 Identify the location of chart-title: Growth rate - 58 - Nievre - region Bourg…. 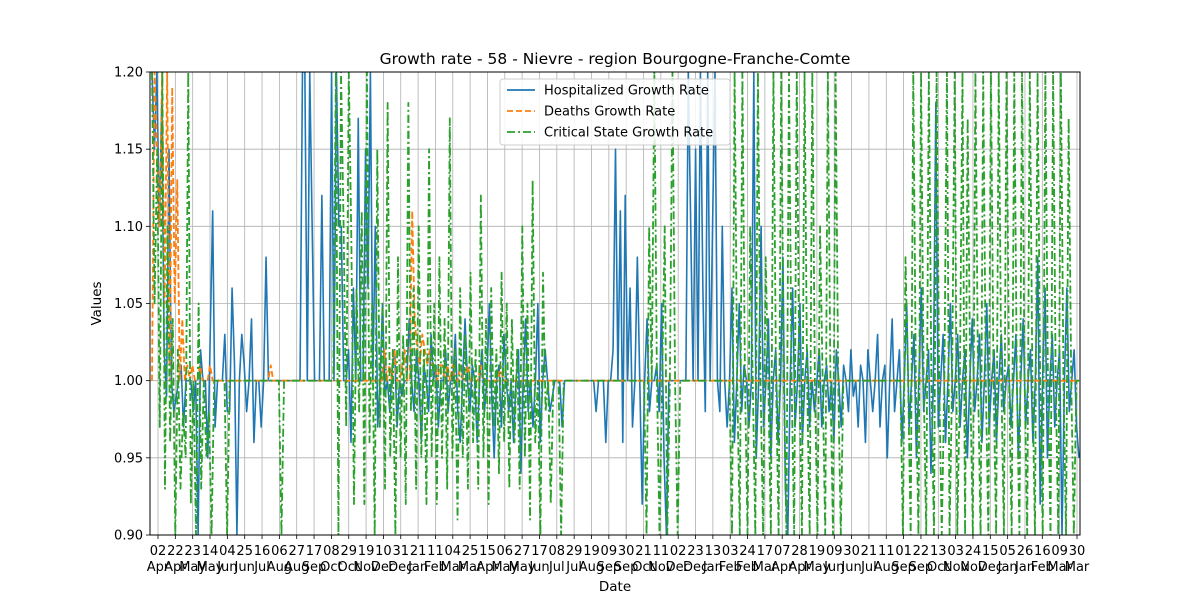
(615, 59).